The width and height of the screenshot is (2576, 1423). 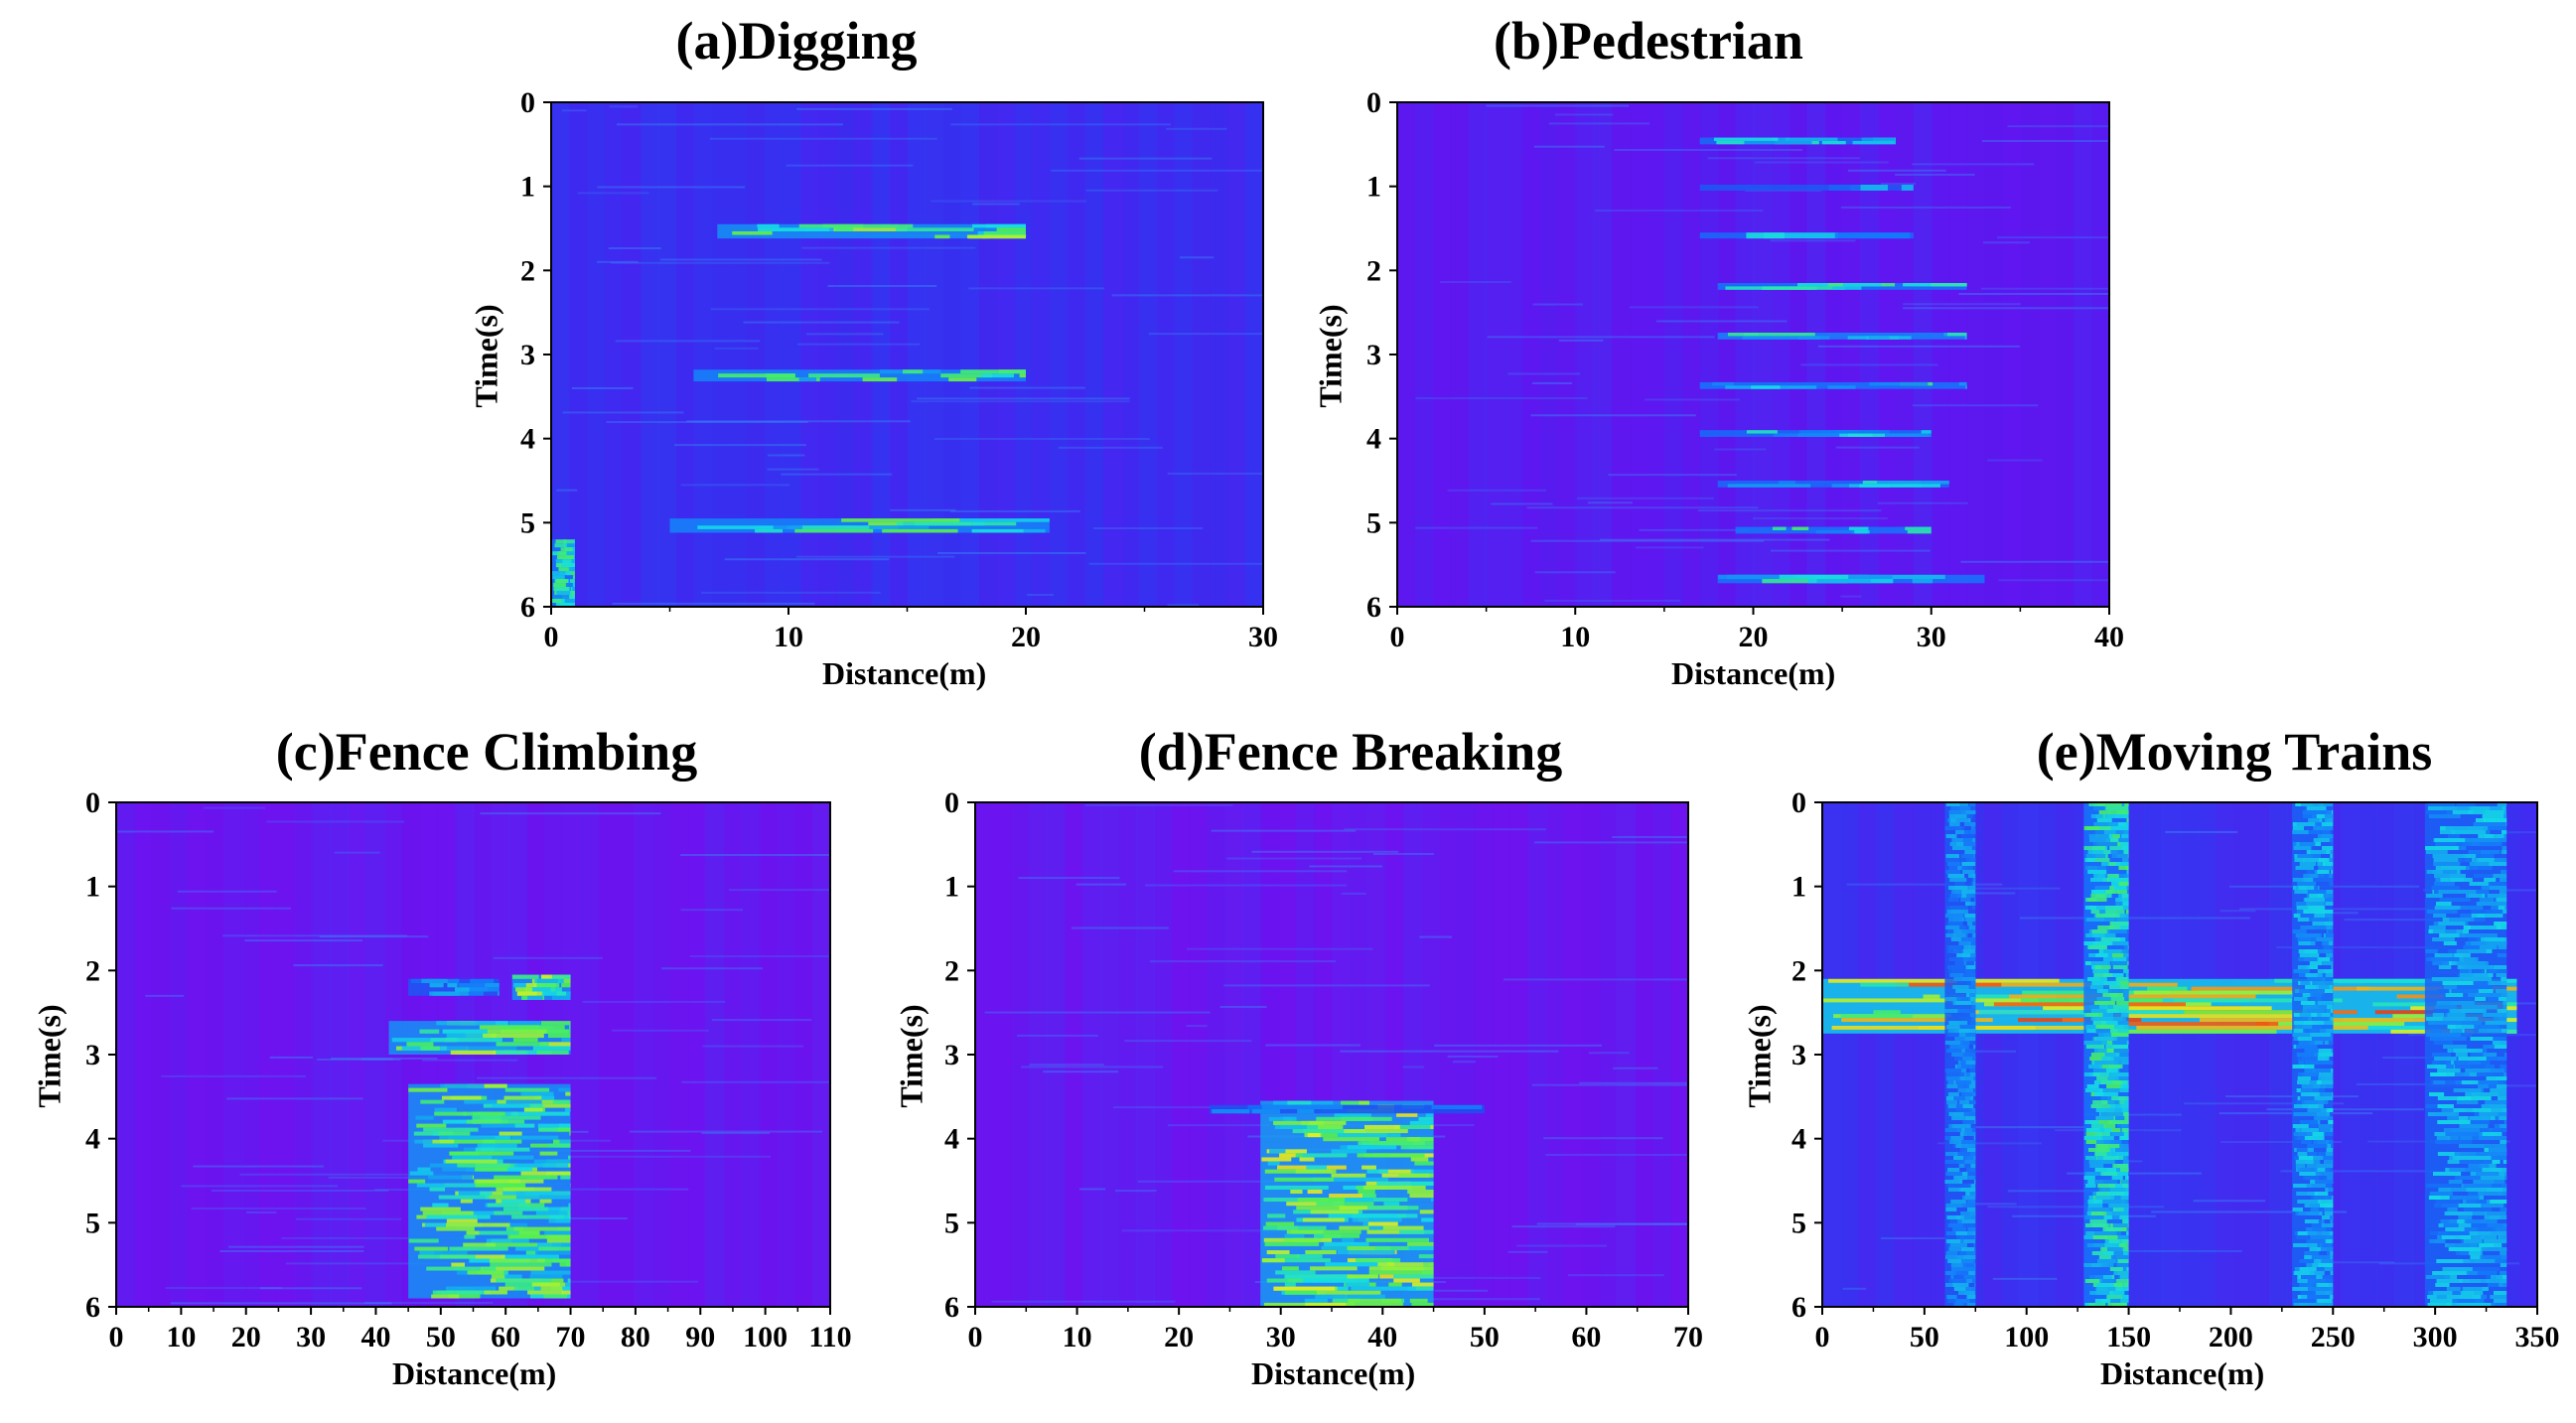 I want to click on chart-title: (b)Pedestrian, so click(x=1649, y=41).